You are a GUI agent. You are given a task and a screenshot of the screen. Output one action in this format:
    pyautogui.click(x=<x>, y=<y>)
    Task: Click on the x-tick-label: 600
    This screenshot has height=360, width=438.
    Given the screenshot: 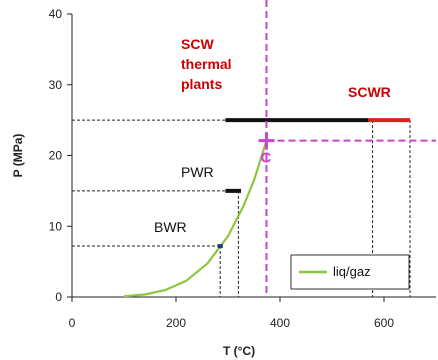 What is the action you would take?
    pyautogui.click(x=384, y=323)
    